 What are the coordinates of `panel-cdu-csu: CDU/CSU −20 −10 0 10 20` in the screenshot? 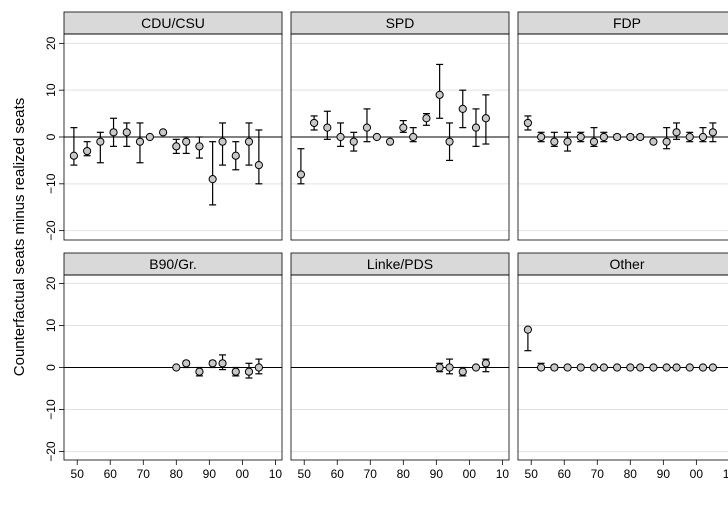 It's located at (163, 126).